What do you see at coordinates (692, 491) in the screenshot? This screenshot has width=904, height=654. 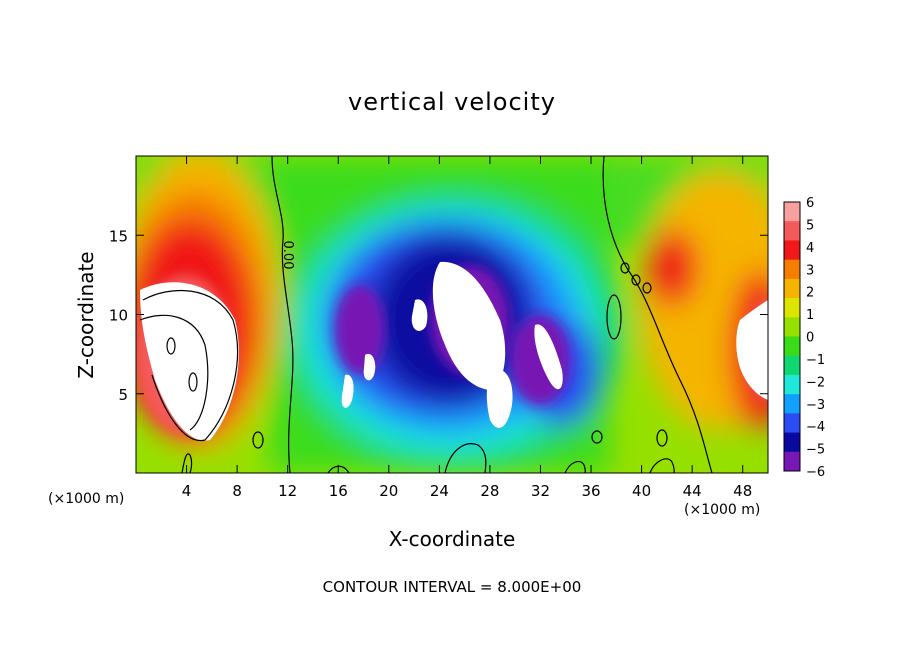 I see `x-tick-label: 44` at bounding box center [692, 491].